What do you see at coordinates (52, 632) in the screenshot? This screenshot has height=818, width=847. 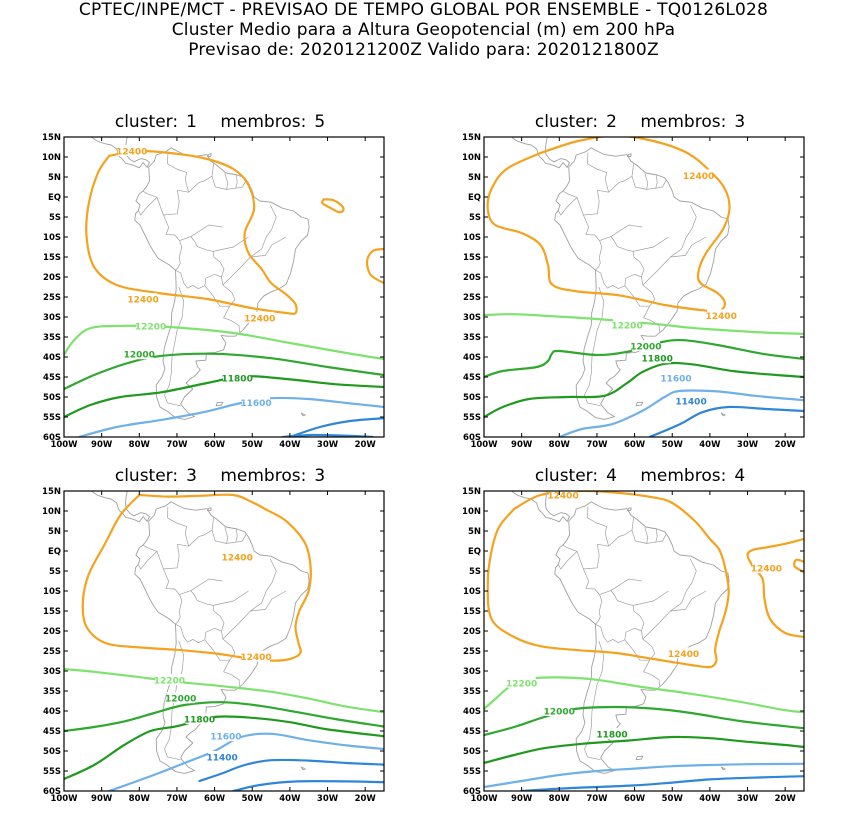 I see `lat-tick-label: 20S` at bounding box center [52, 632].